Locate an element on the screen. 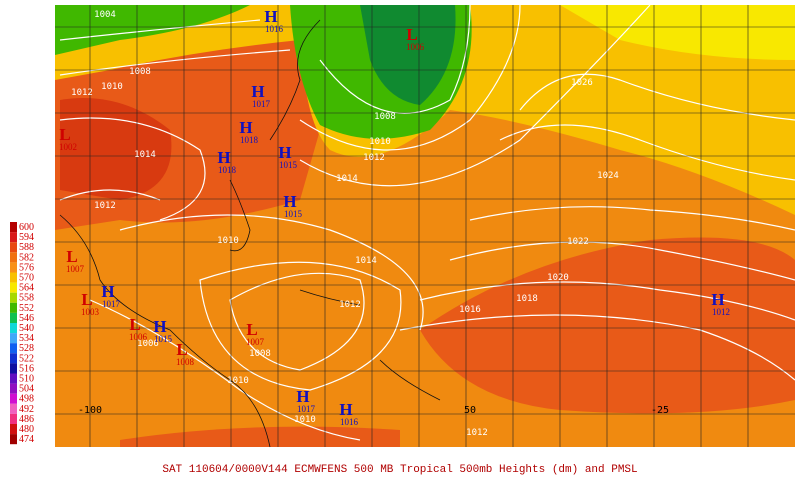 The width and height of the screenshot is (800, 481). legend-label: 588 is located at coordinates (26, 247).